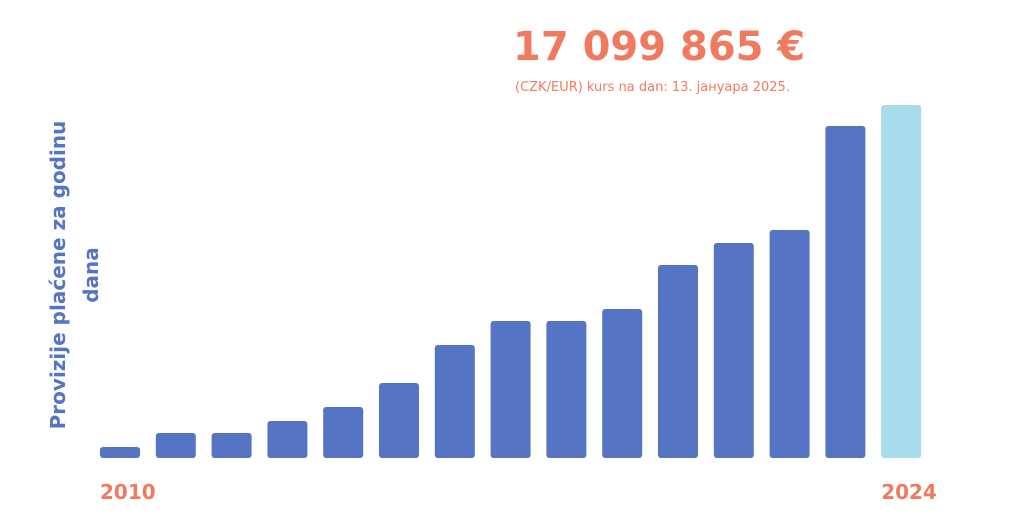 This screenshot has height=518, width=1020. What do you see at coordinates (909, 492) in the screenshot?
I see `x-tick-label: 2024` at bounding box center [909, 492].